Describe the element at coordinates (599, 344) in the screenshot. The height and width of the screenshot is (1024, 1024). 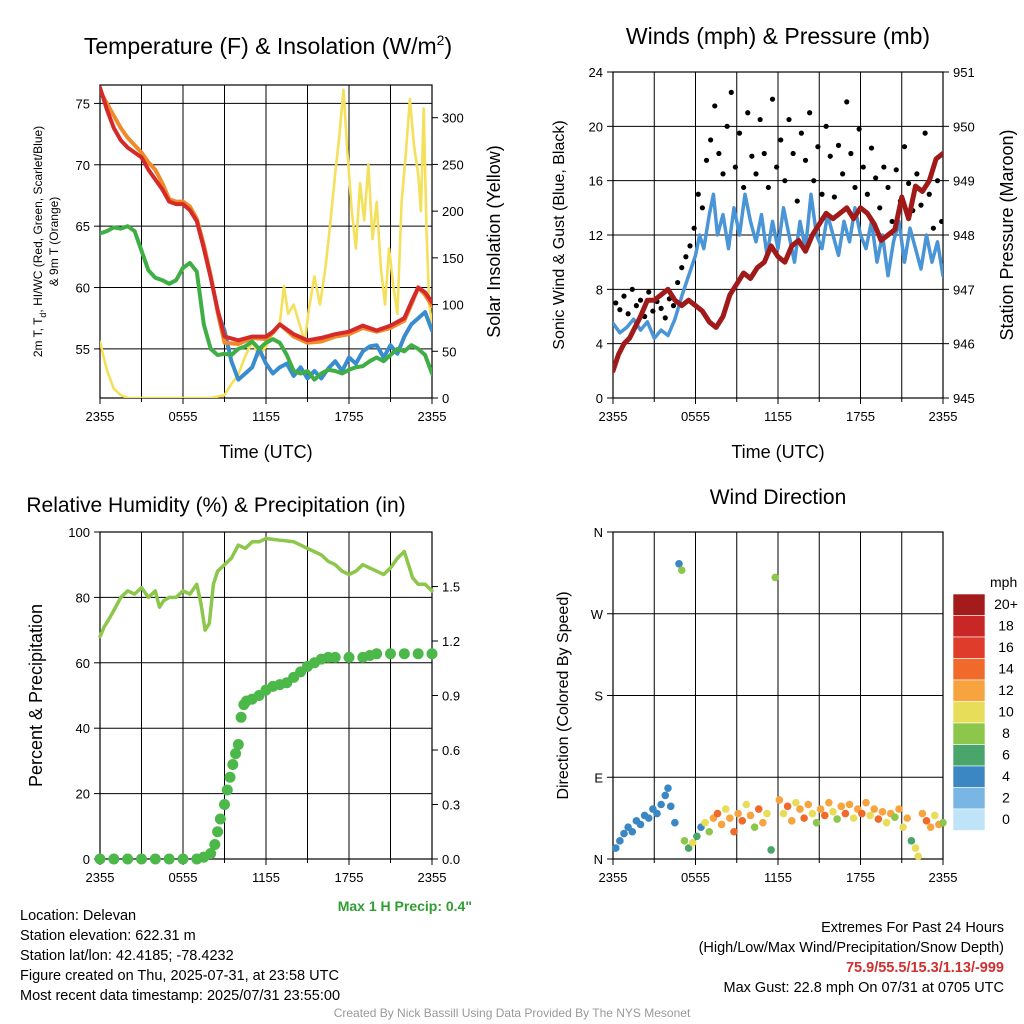
I see `y-tick-label: 4` at that location.